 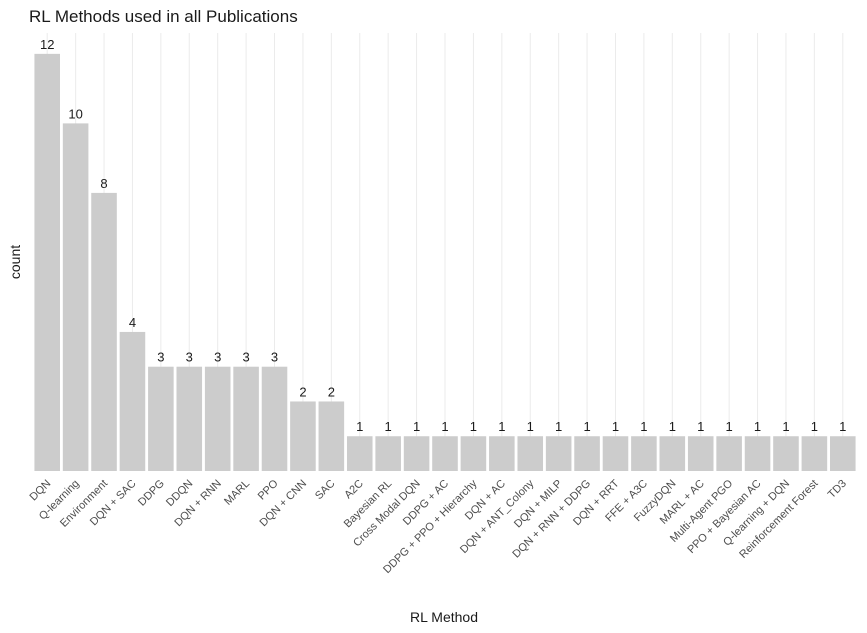 What do you see at coordinates (729, 453) in the screenshot?
I see `bar-multi-agent-pgo` at bounding box center [729, 453].